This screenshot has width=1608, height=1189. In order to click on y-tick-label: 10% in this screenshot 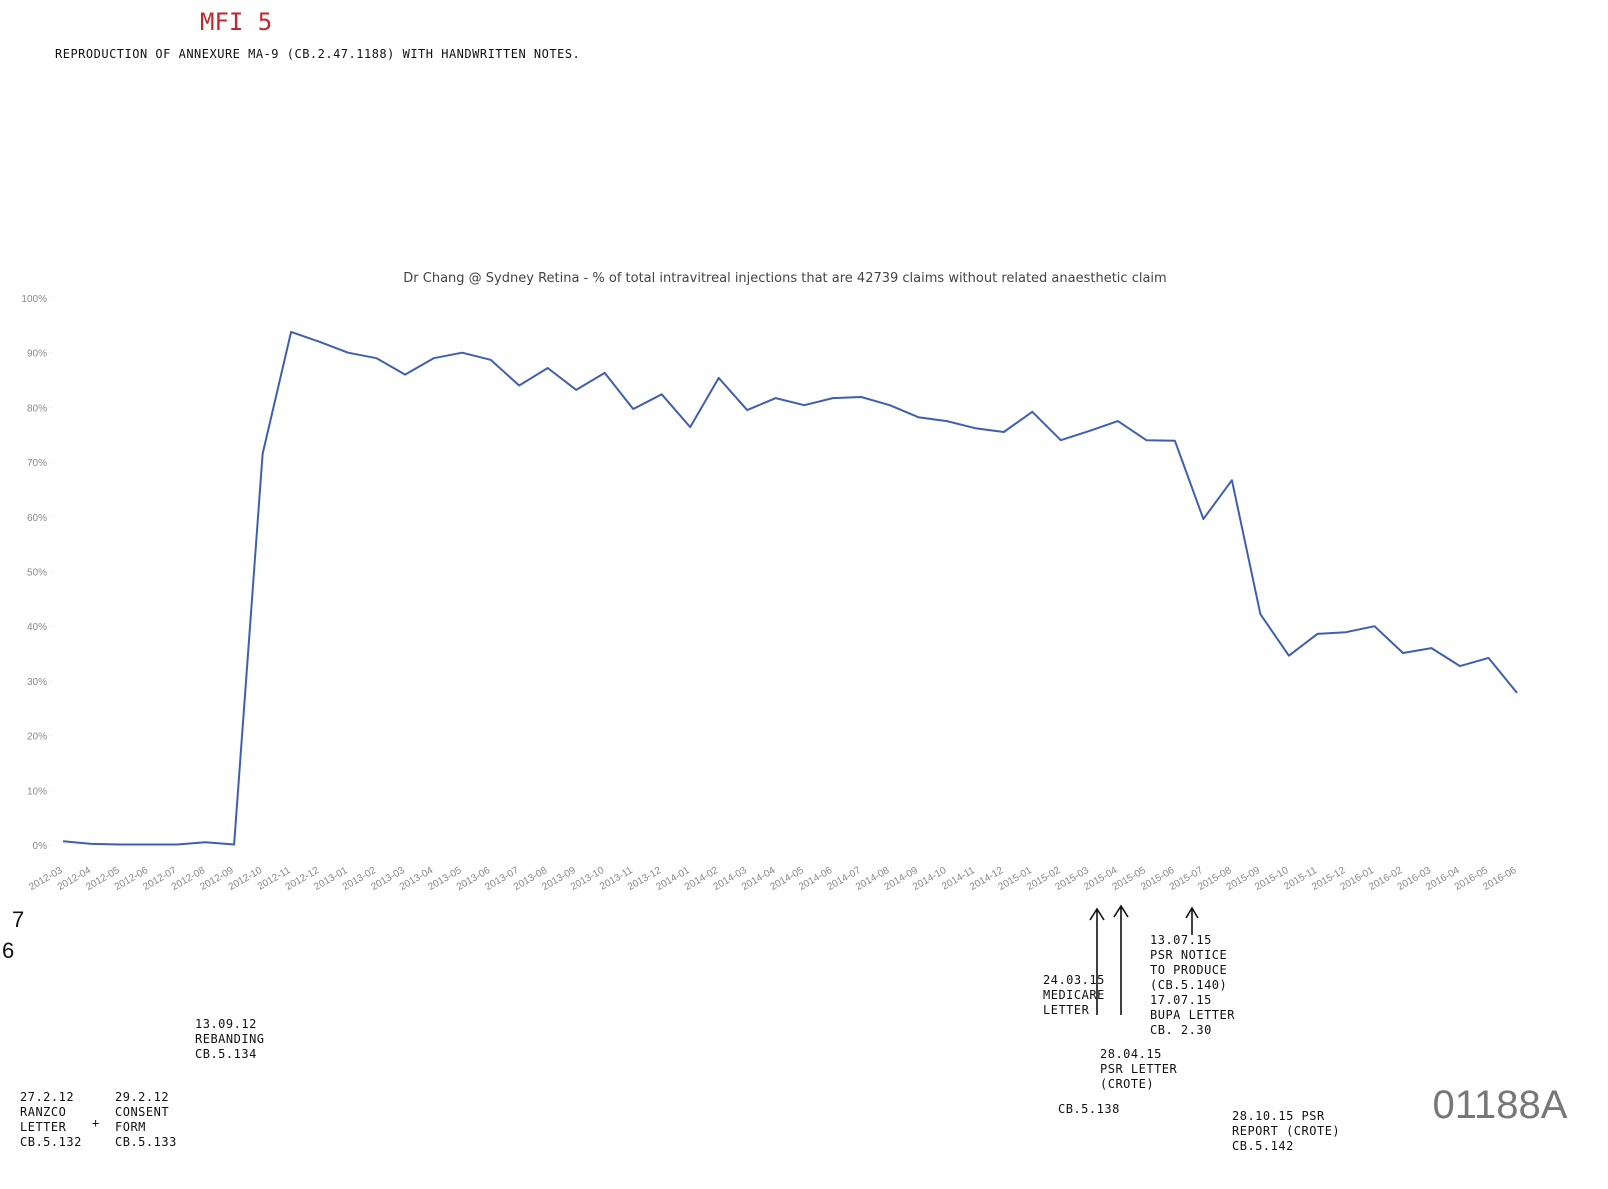, I will do `click(37, 791)`.